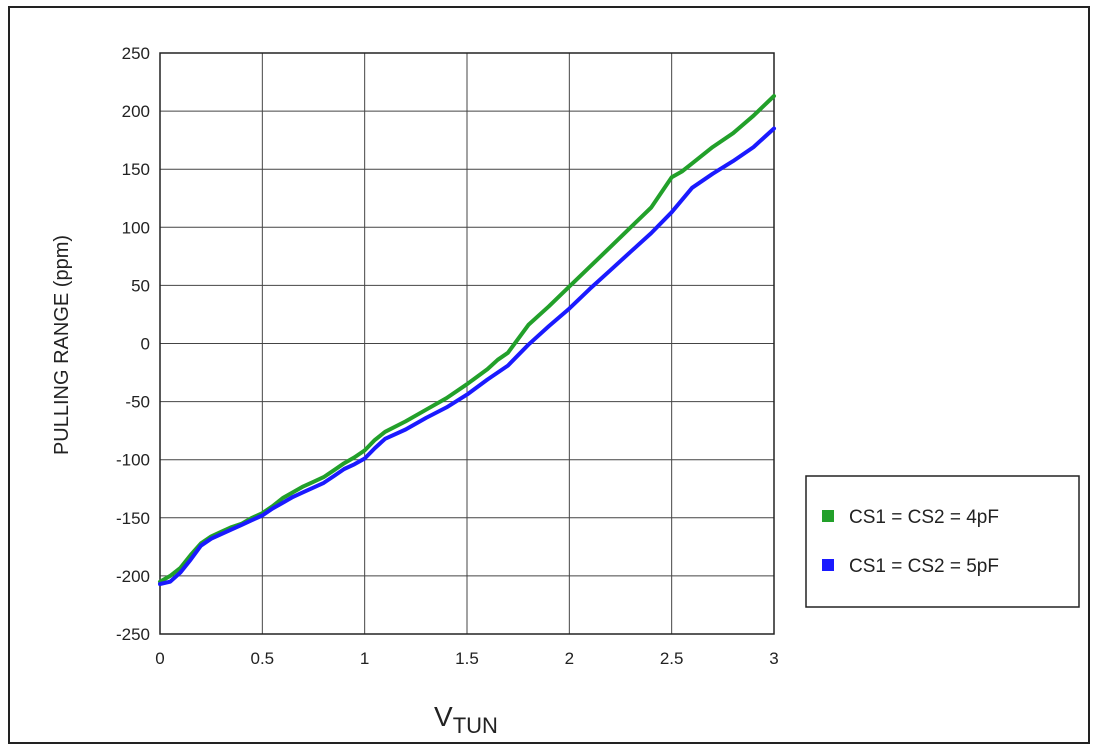  Describe the element at coordinates (133, 518) in the screenshot. I see `y-tick-label: -150` at that location.